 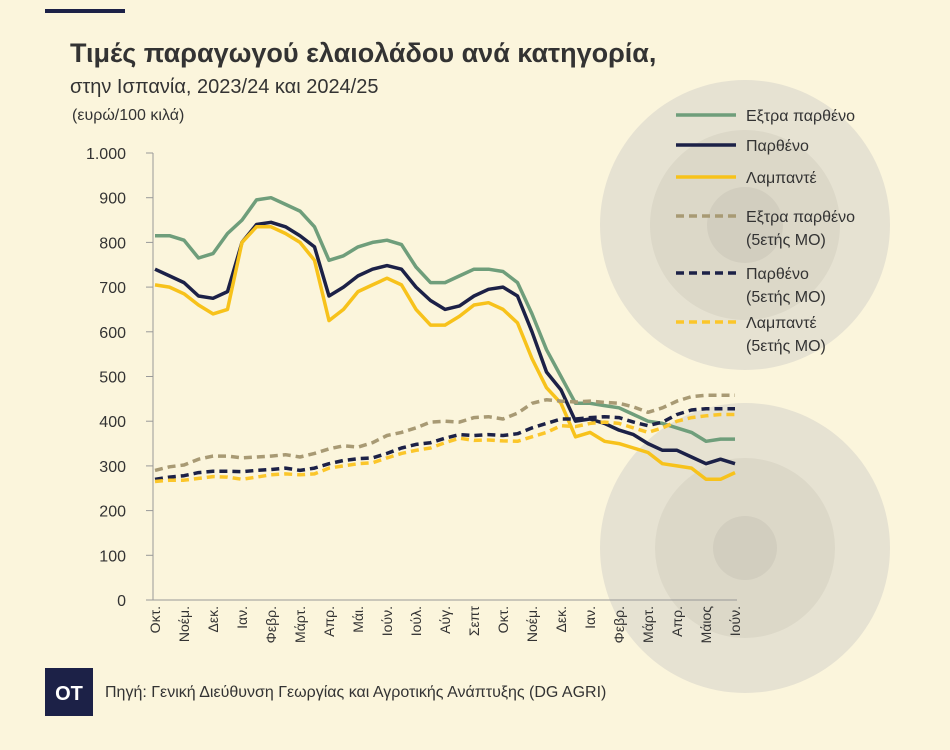 What do you see at coordinates (786, 335) in the screenshot?
I see `legend-label: Λαμπαντέ (5ετής ΜΟ)` at bounding box center [786, 335].